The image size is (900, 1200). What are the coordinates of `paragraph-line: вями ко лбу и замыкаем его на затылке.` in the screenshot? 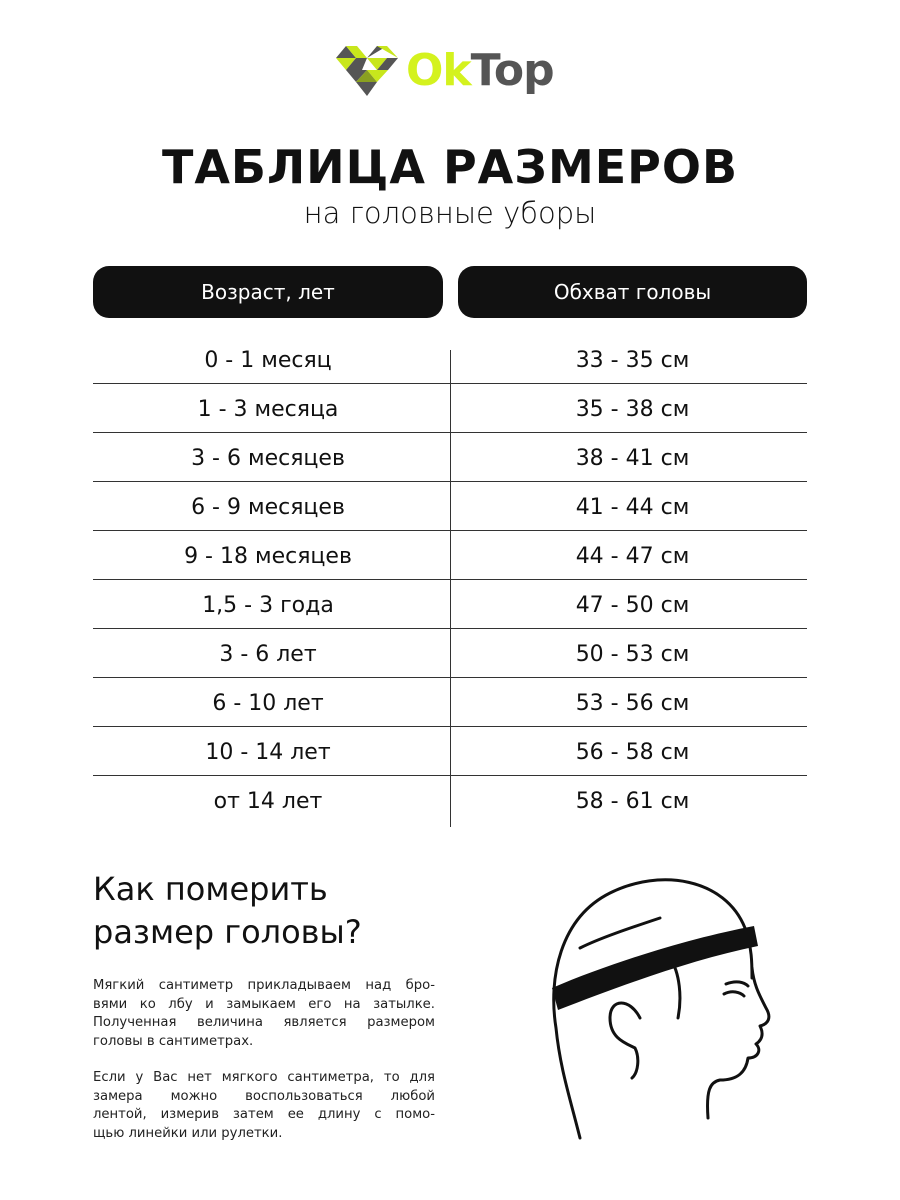 It's located at (264, 1004).